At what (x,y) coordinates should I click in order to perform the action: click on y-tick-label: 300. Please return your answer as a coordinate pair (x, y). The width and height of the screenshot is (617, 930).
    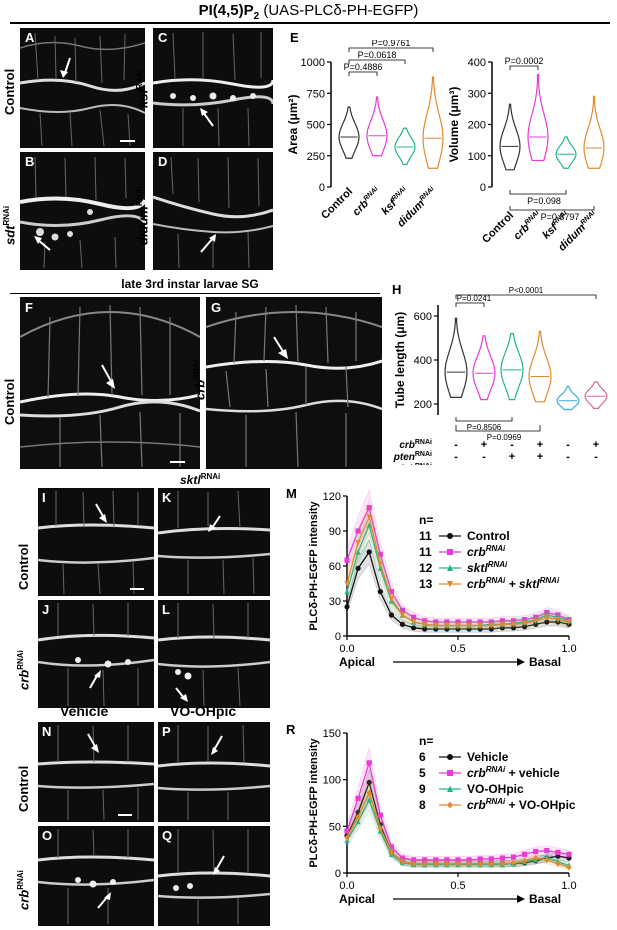
    Looking at the image, I should click on (477, 94).